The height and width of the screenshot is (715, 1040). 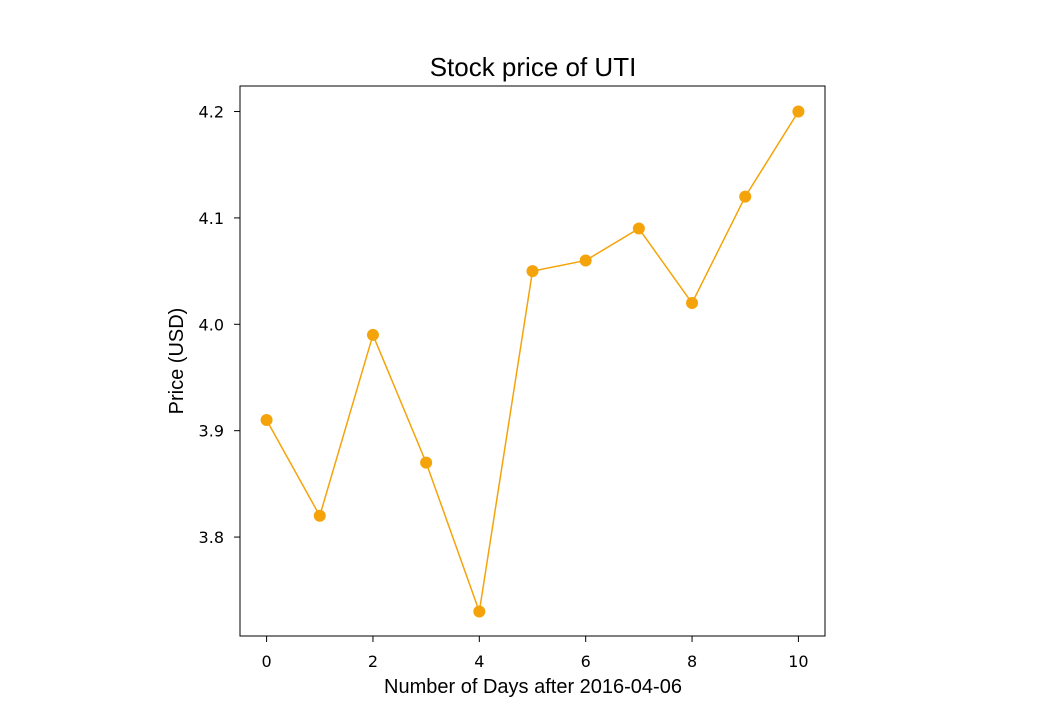 I want to click on y-axis: 3.8 3.9 4.0 4.1 4.2, so click(x=219, y=325).